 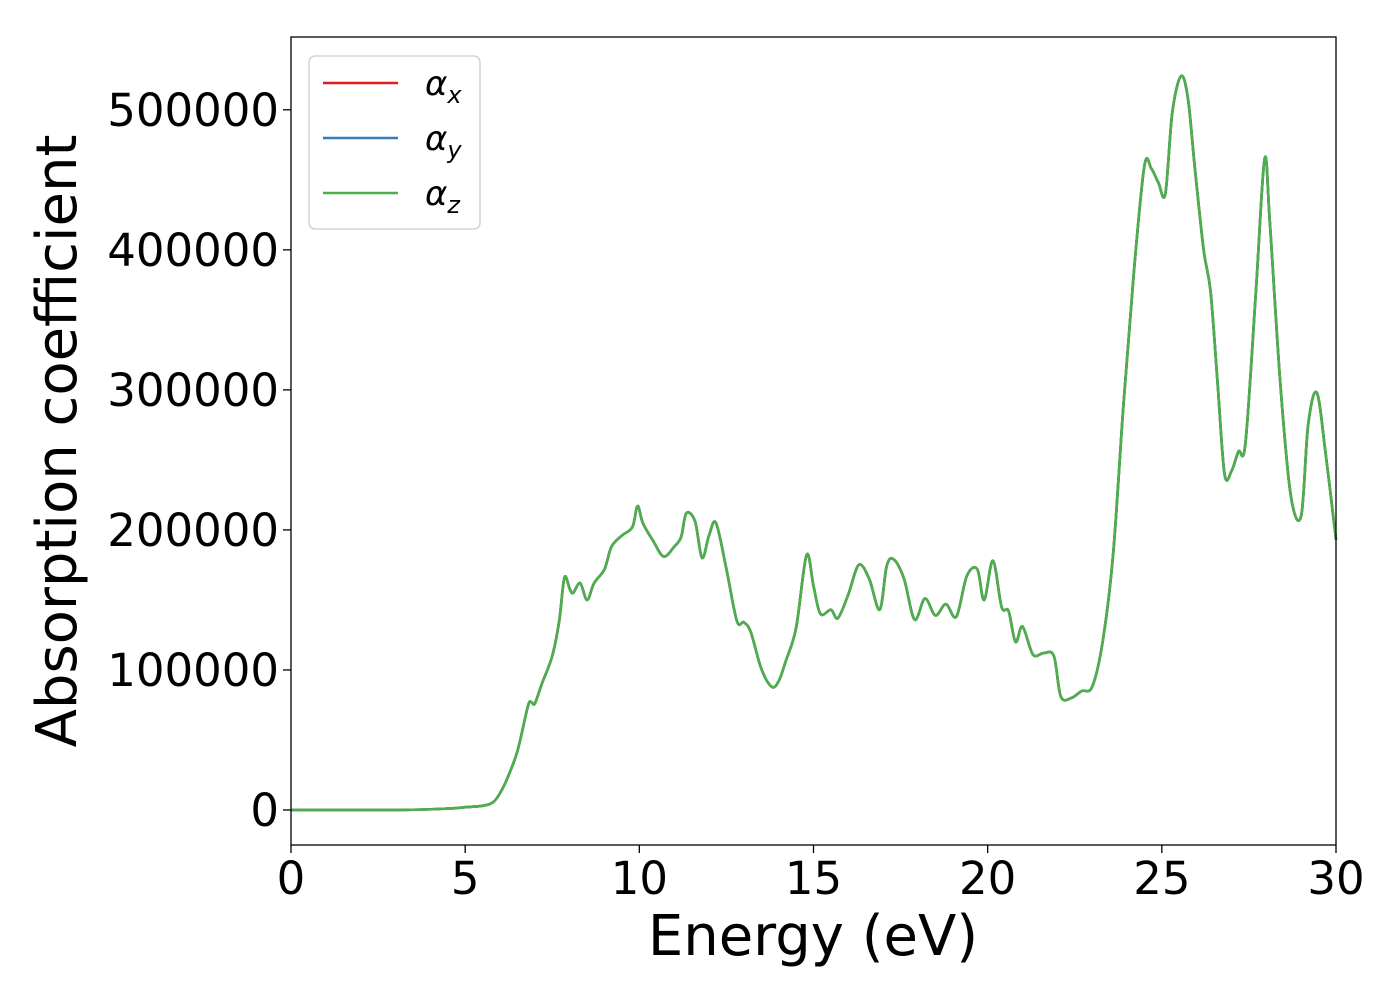 I want to click on y-tick-label: 300000, so click(x=193, y=390).